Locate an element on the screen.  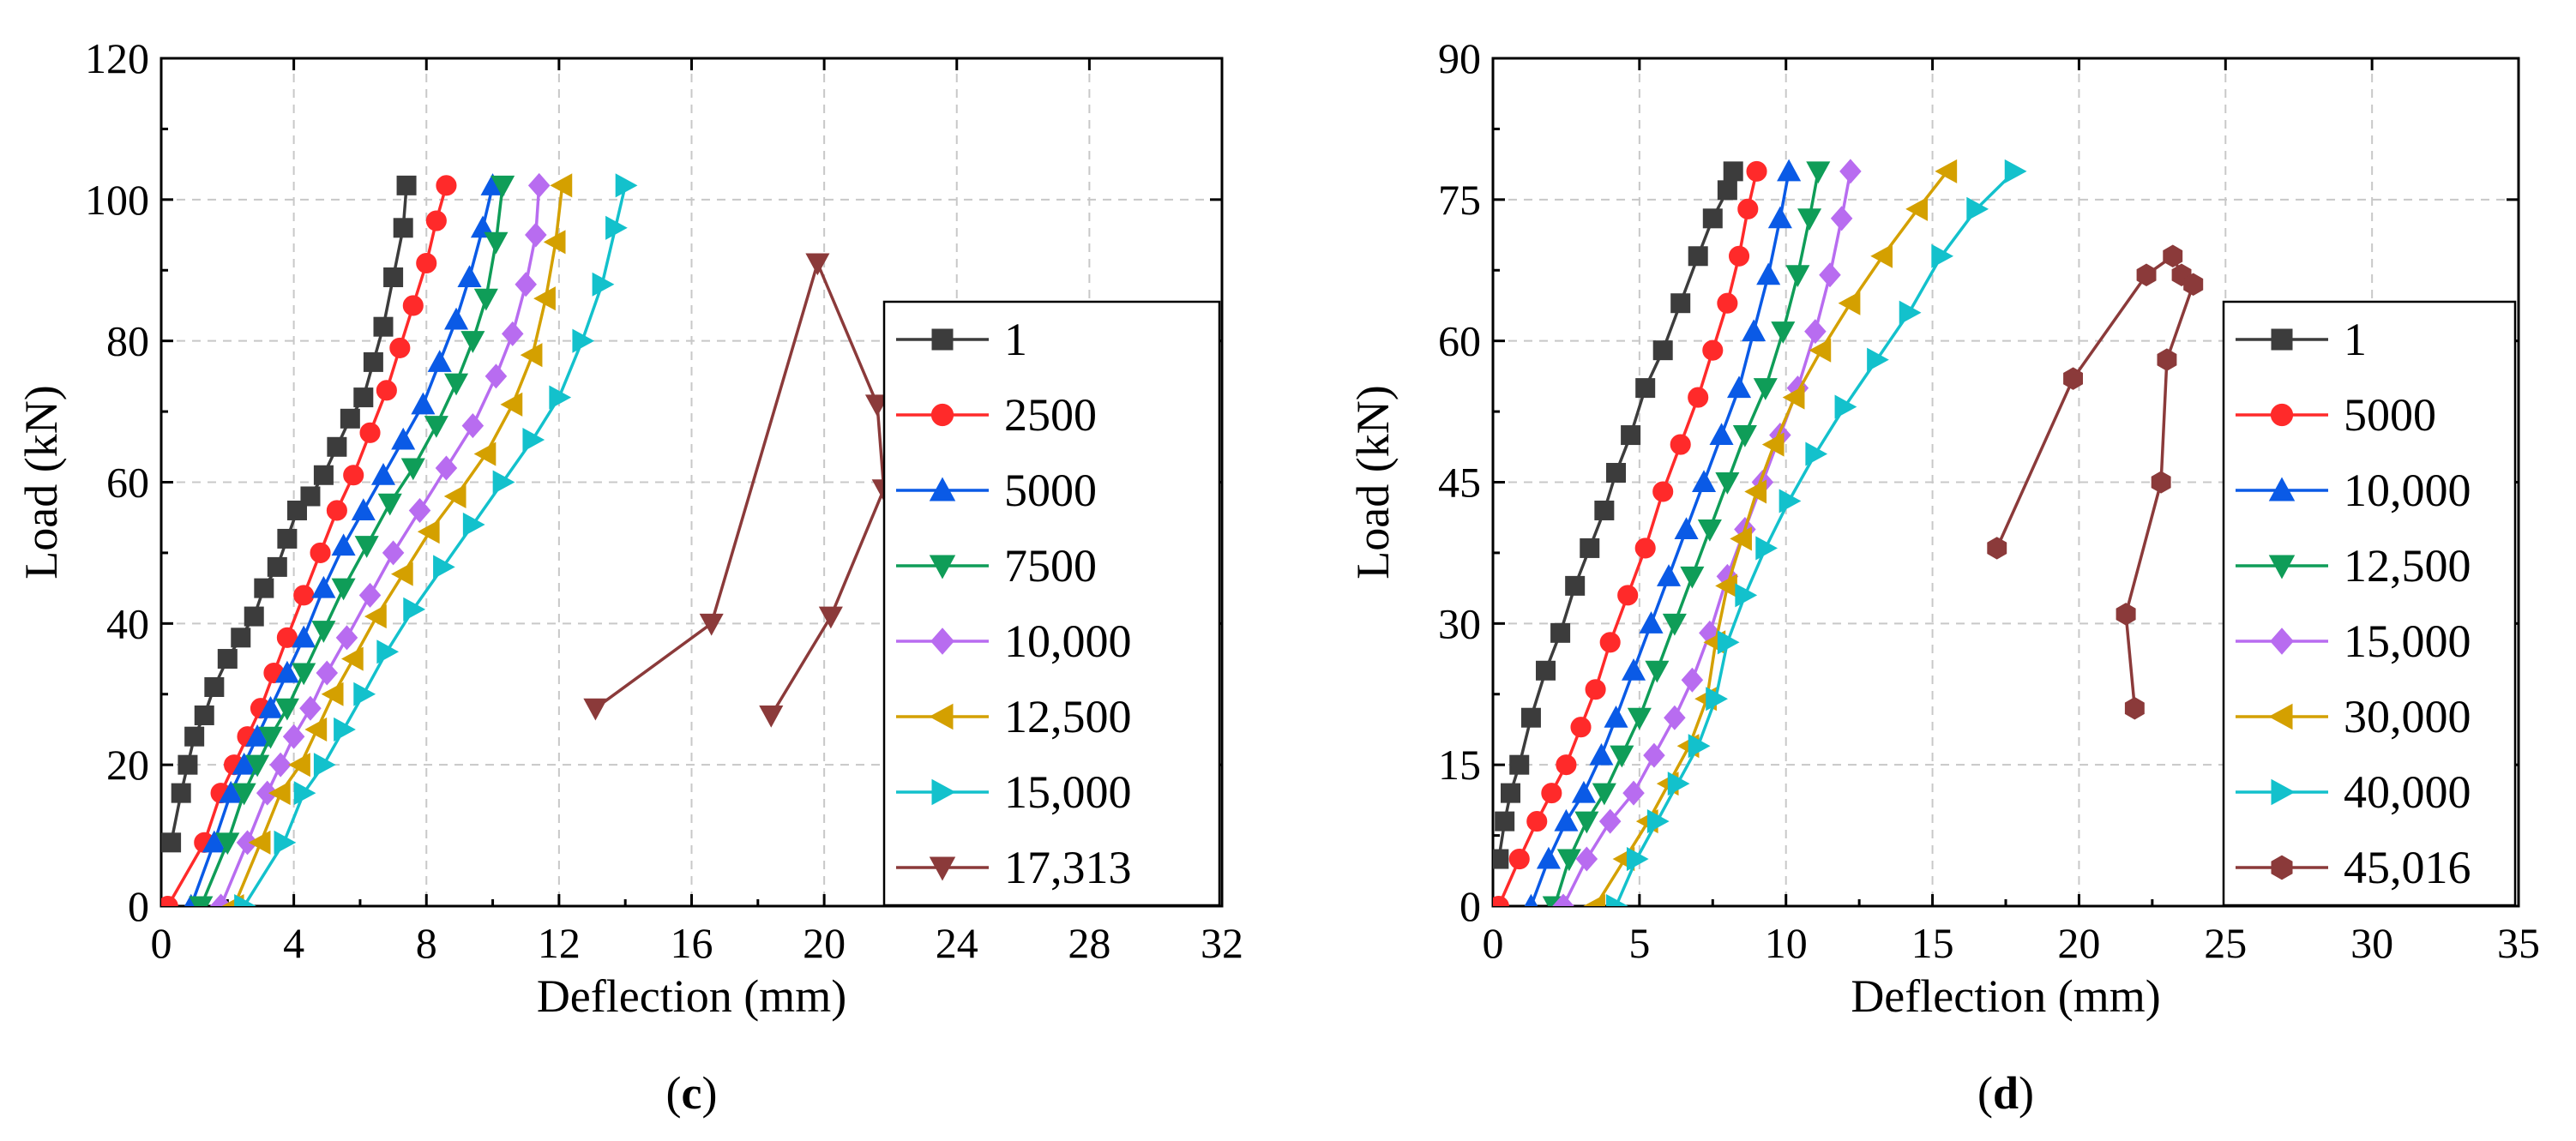
x-tick-label: 8 is located at coordinates (426, 943).